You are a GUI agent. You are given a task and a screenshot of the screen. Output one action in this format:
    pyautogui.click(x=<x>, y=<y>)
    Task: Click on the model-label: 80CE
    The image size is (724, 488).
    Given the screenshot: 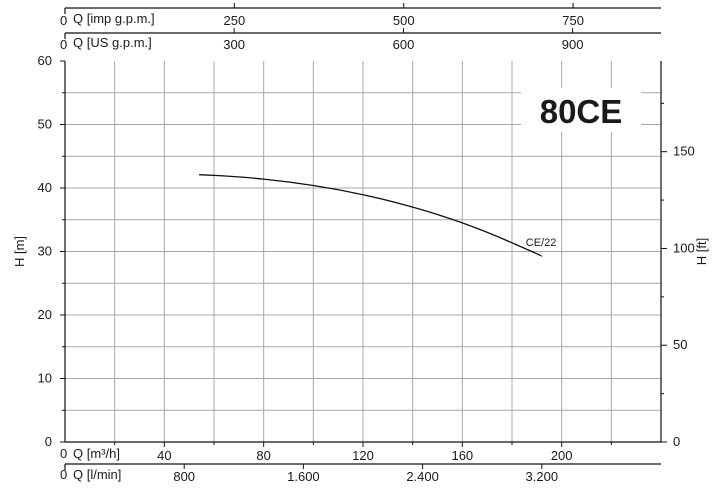 What is the action you would take?
    pyautogui.click(x=581, y=111)
    